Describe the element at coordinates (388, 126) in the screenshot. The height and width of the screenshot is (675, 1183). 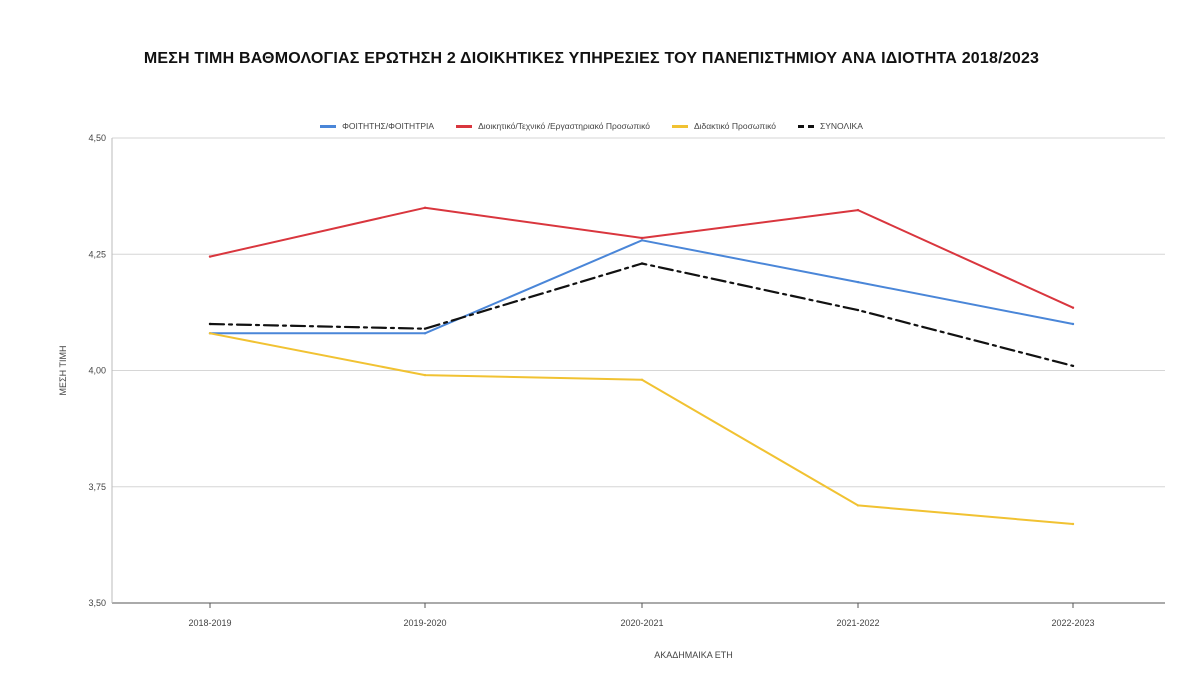
I see `legend-label: ΦΟΙΤΗΤΗΣ/ΦΟΙΤΗΤΡΙΑ` at that location.